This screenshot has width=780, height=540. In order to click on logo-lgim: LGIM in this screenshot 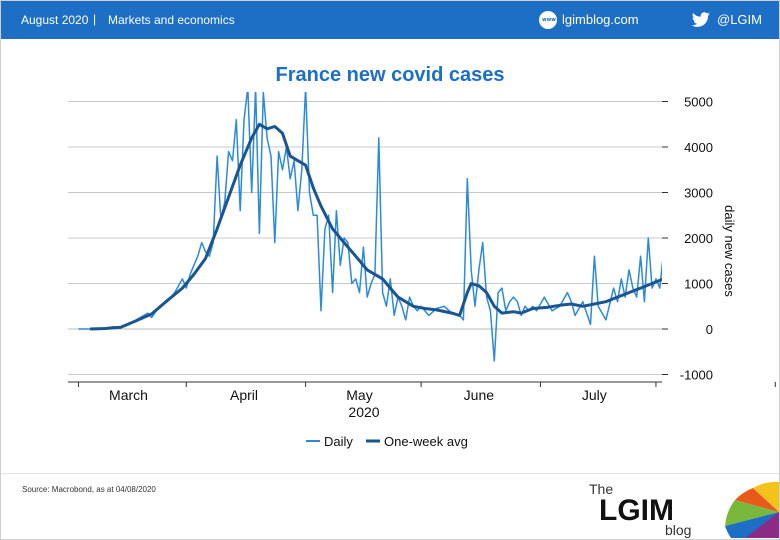, I will do `click(636, 510)`.